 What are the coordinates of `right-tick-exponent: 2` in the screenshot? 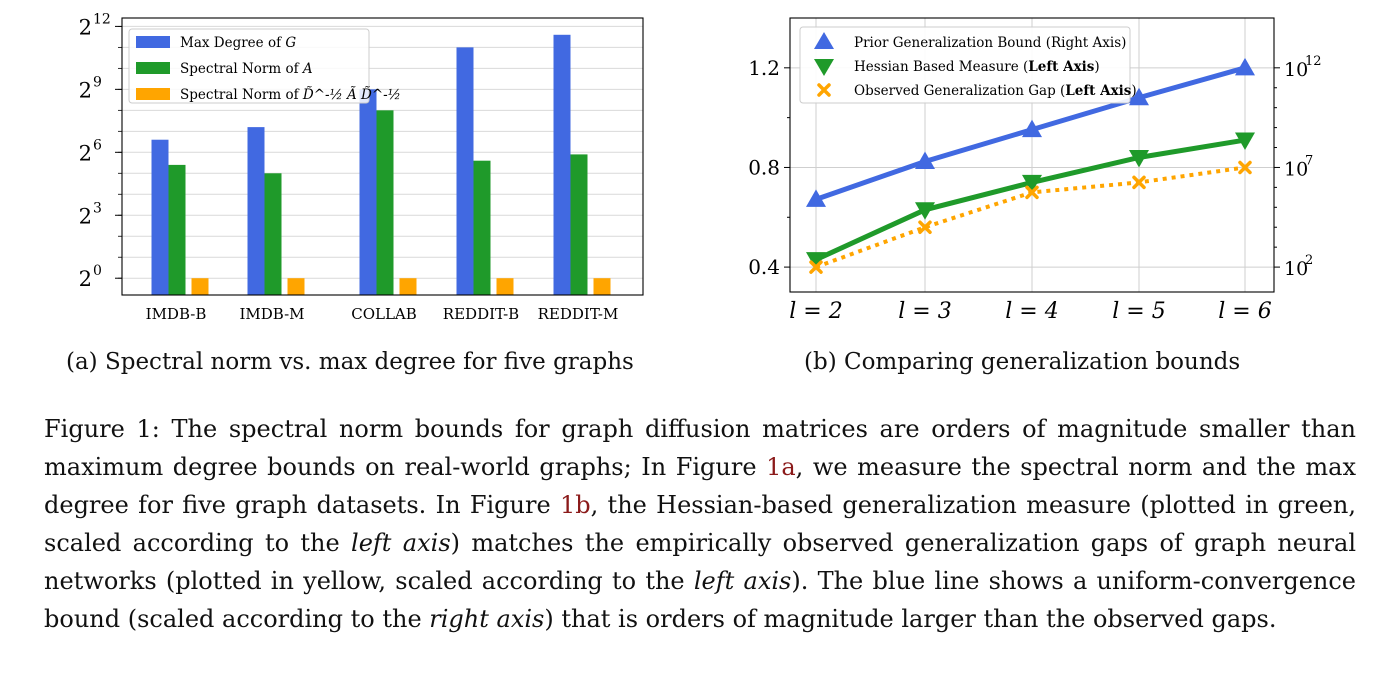 It's located at (1309, 260).